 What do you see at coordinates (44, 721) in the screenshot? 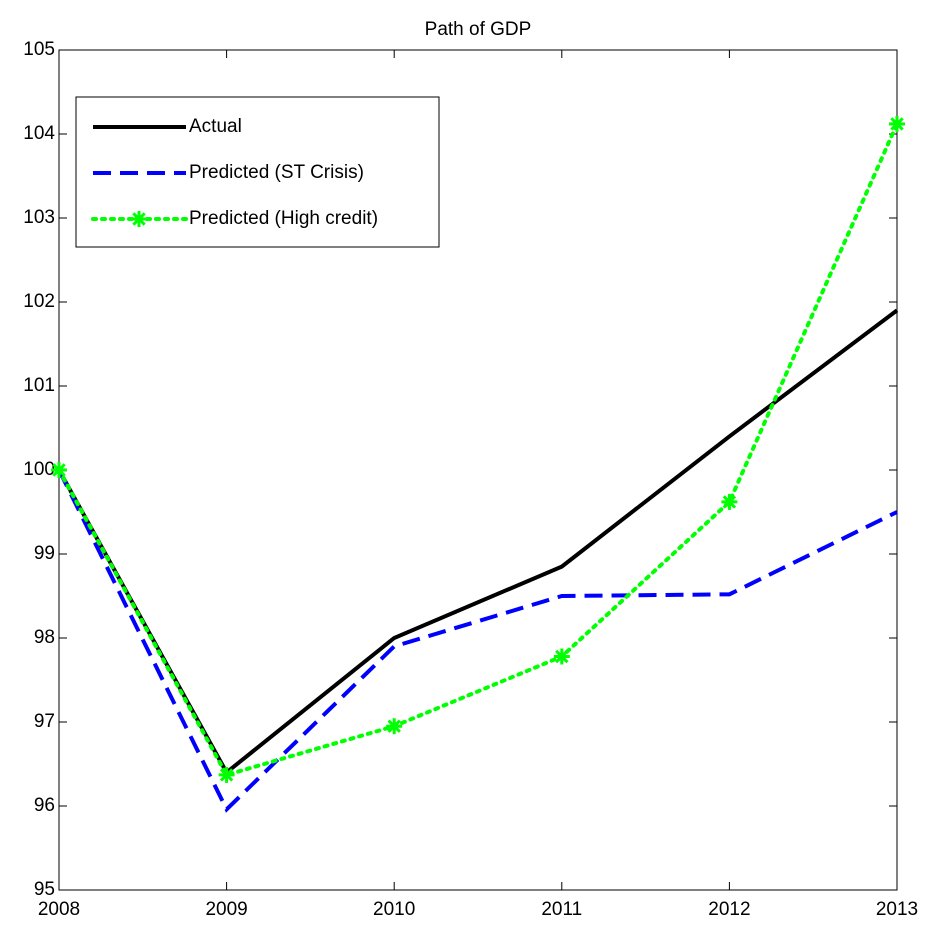
I see `y-tick-label: 97` at bounding box center [44, 721].